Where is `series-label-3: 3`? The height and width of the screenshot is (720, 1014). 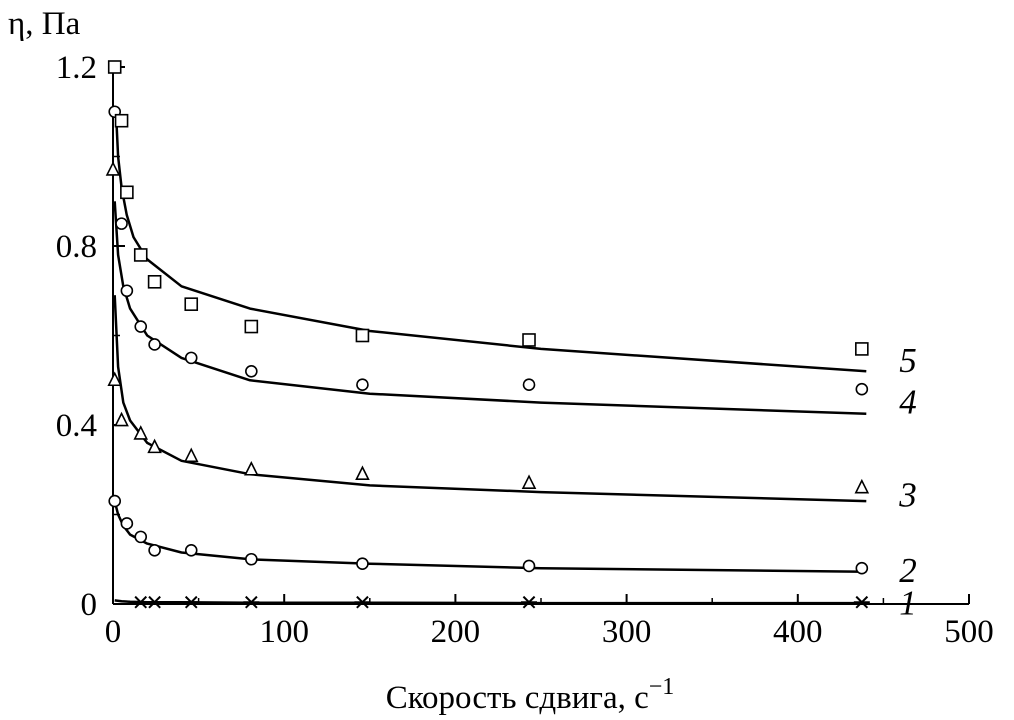 series-label-3: 3 is located at coordinates (907, 494).